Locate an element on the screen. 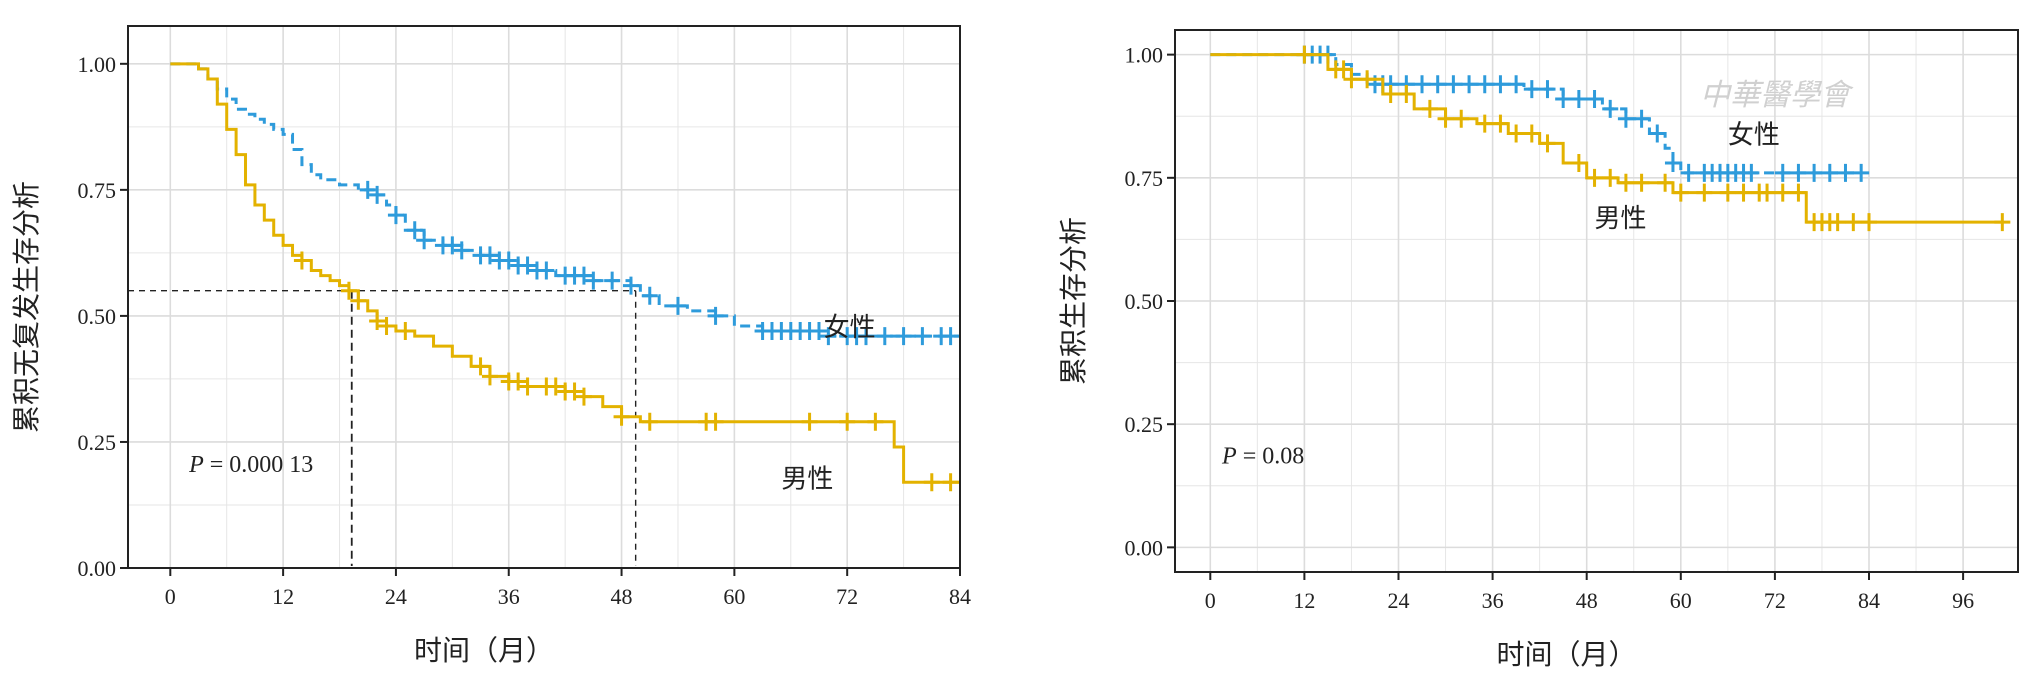  x-tick-label: 72 is located at coordinates (1775, 600).